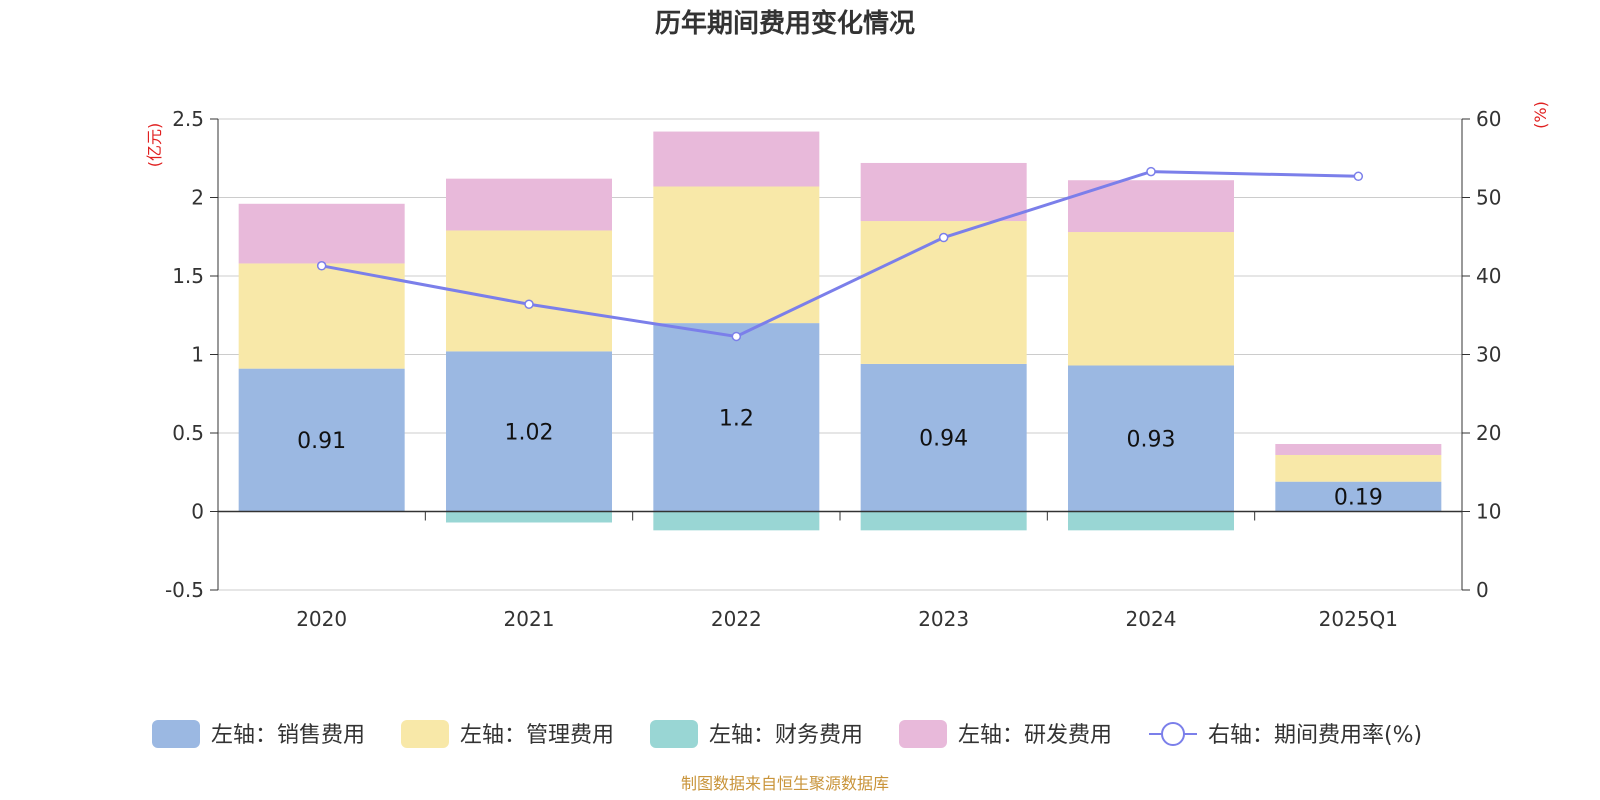 The width and height of the screenshot is (1600, 800). Describe the element at coordinates (1488, 512) in the screenshot. I see `right-tick-label: 10` at that location.